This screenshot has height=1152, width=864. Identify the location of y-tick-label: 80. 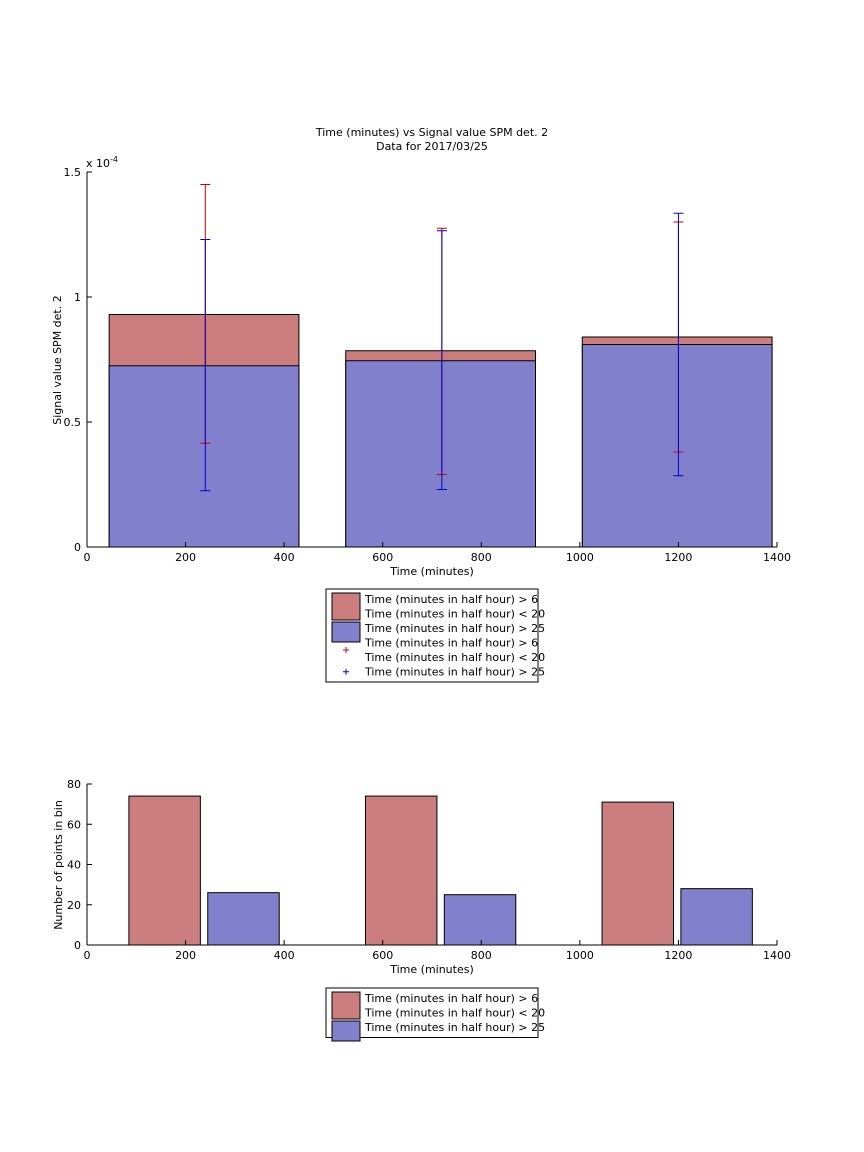
(74, 784).